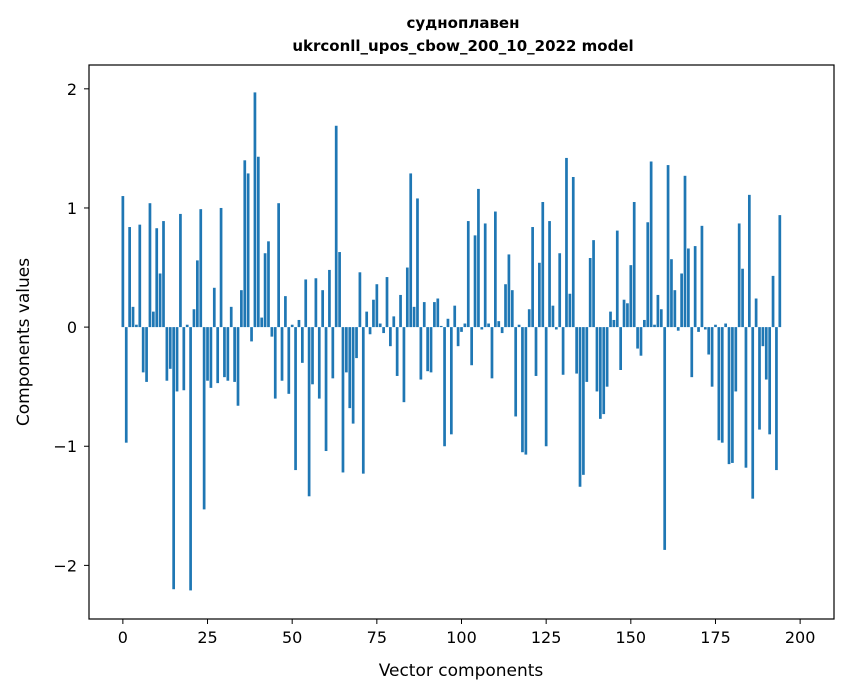  What do you see at coordinates (461, 671) in the screenshot?
I see `x-axis-title: Vector components` at bounding box center [461, 671].